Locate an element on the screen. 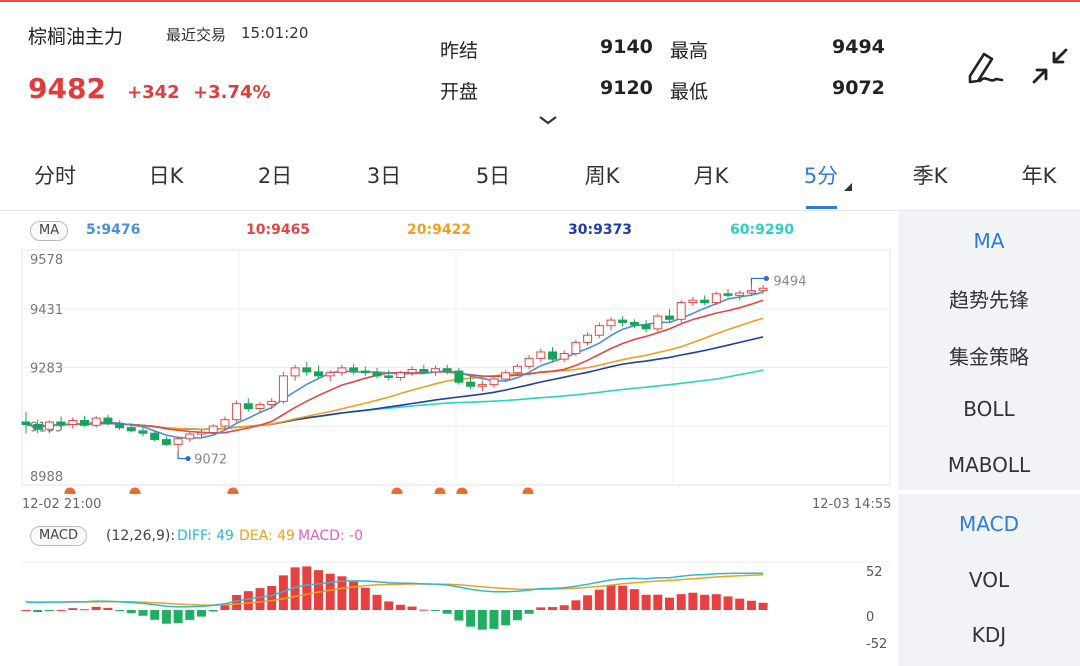 The height and width of the screenshot is (666, 1080). tab-weekly-k: 周K is located at coordinates (602, 176).